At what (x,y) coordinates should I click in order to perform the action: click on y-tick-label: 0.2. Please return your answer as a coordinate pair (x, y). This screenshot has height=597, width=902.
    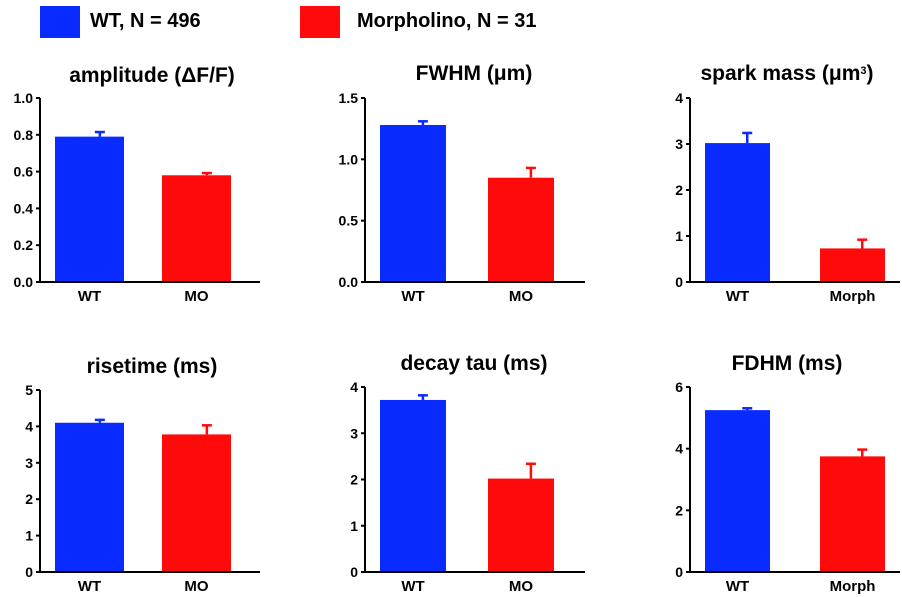
    Looking at the image, I should click on (24, 245).